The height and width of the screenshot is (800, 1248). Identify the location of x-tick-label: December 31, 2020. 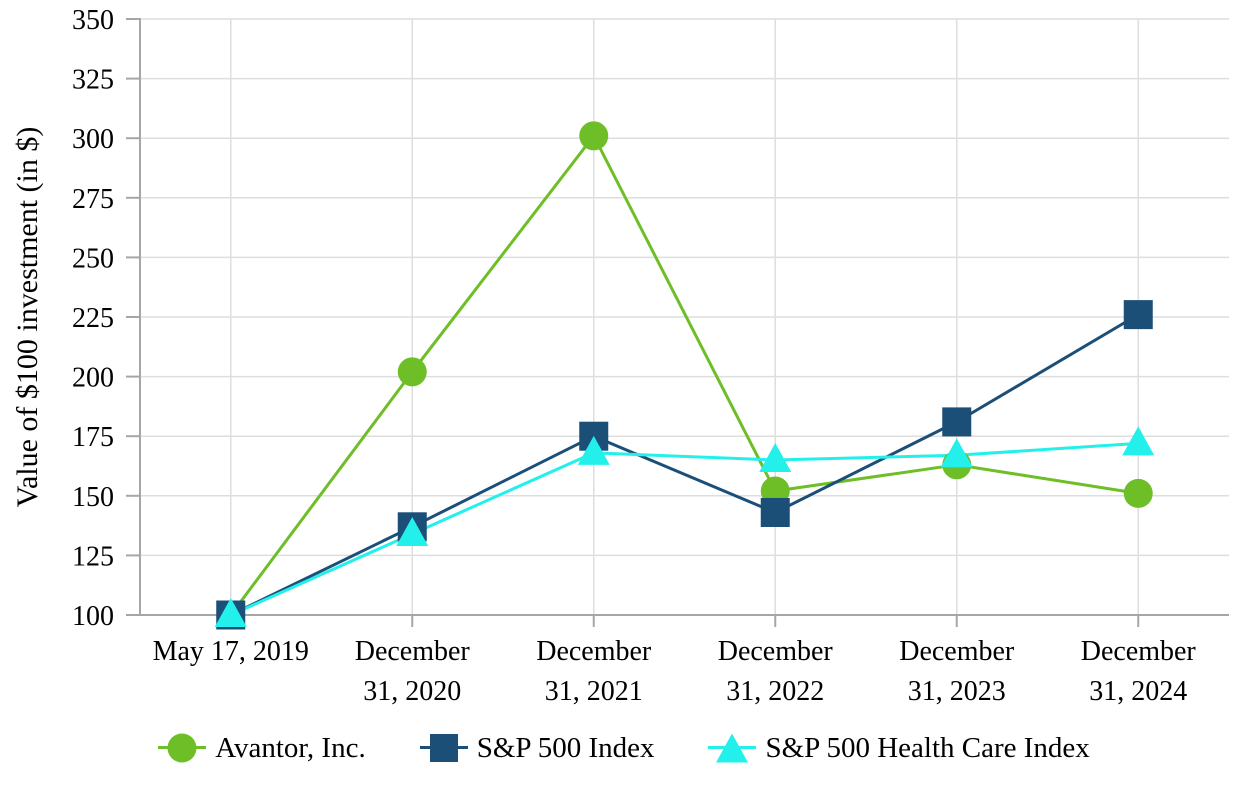
(413, 671).